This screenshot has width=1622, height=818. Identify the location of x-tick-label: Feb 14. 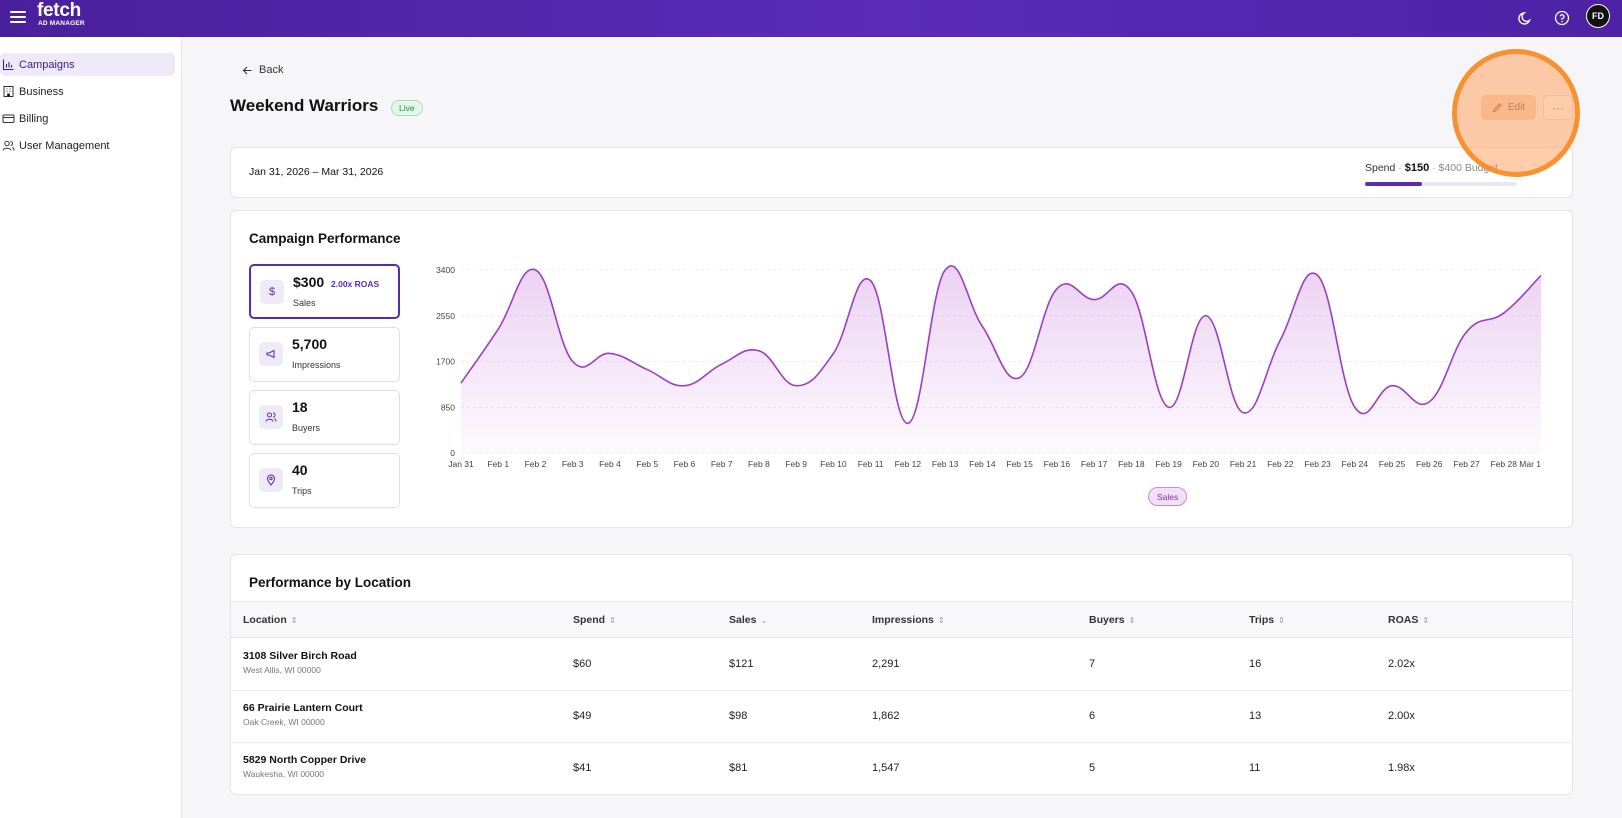
(982, 464).